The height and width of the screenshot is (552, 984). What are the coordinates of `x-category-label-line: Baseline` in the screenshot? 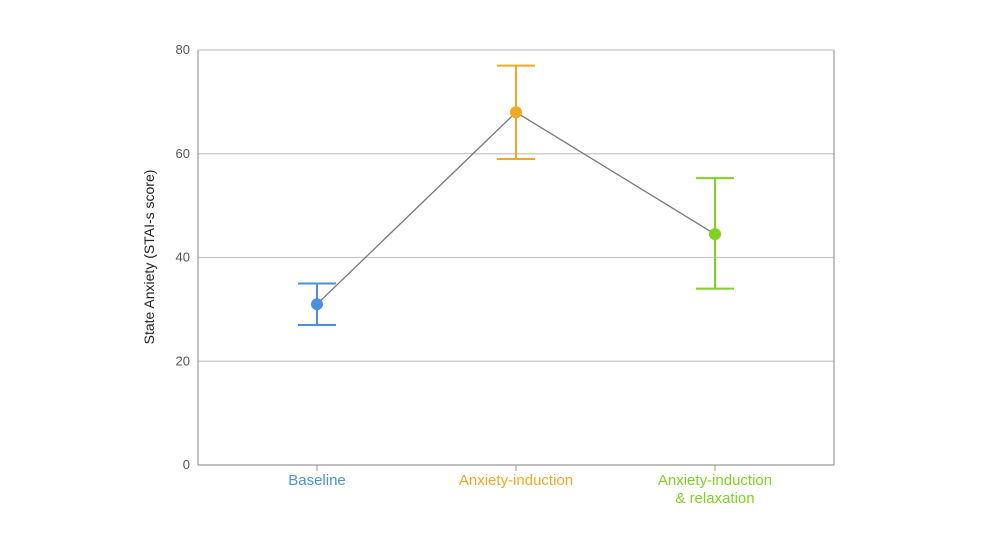 It's located at (317, 480).